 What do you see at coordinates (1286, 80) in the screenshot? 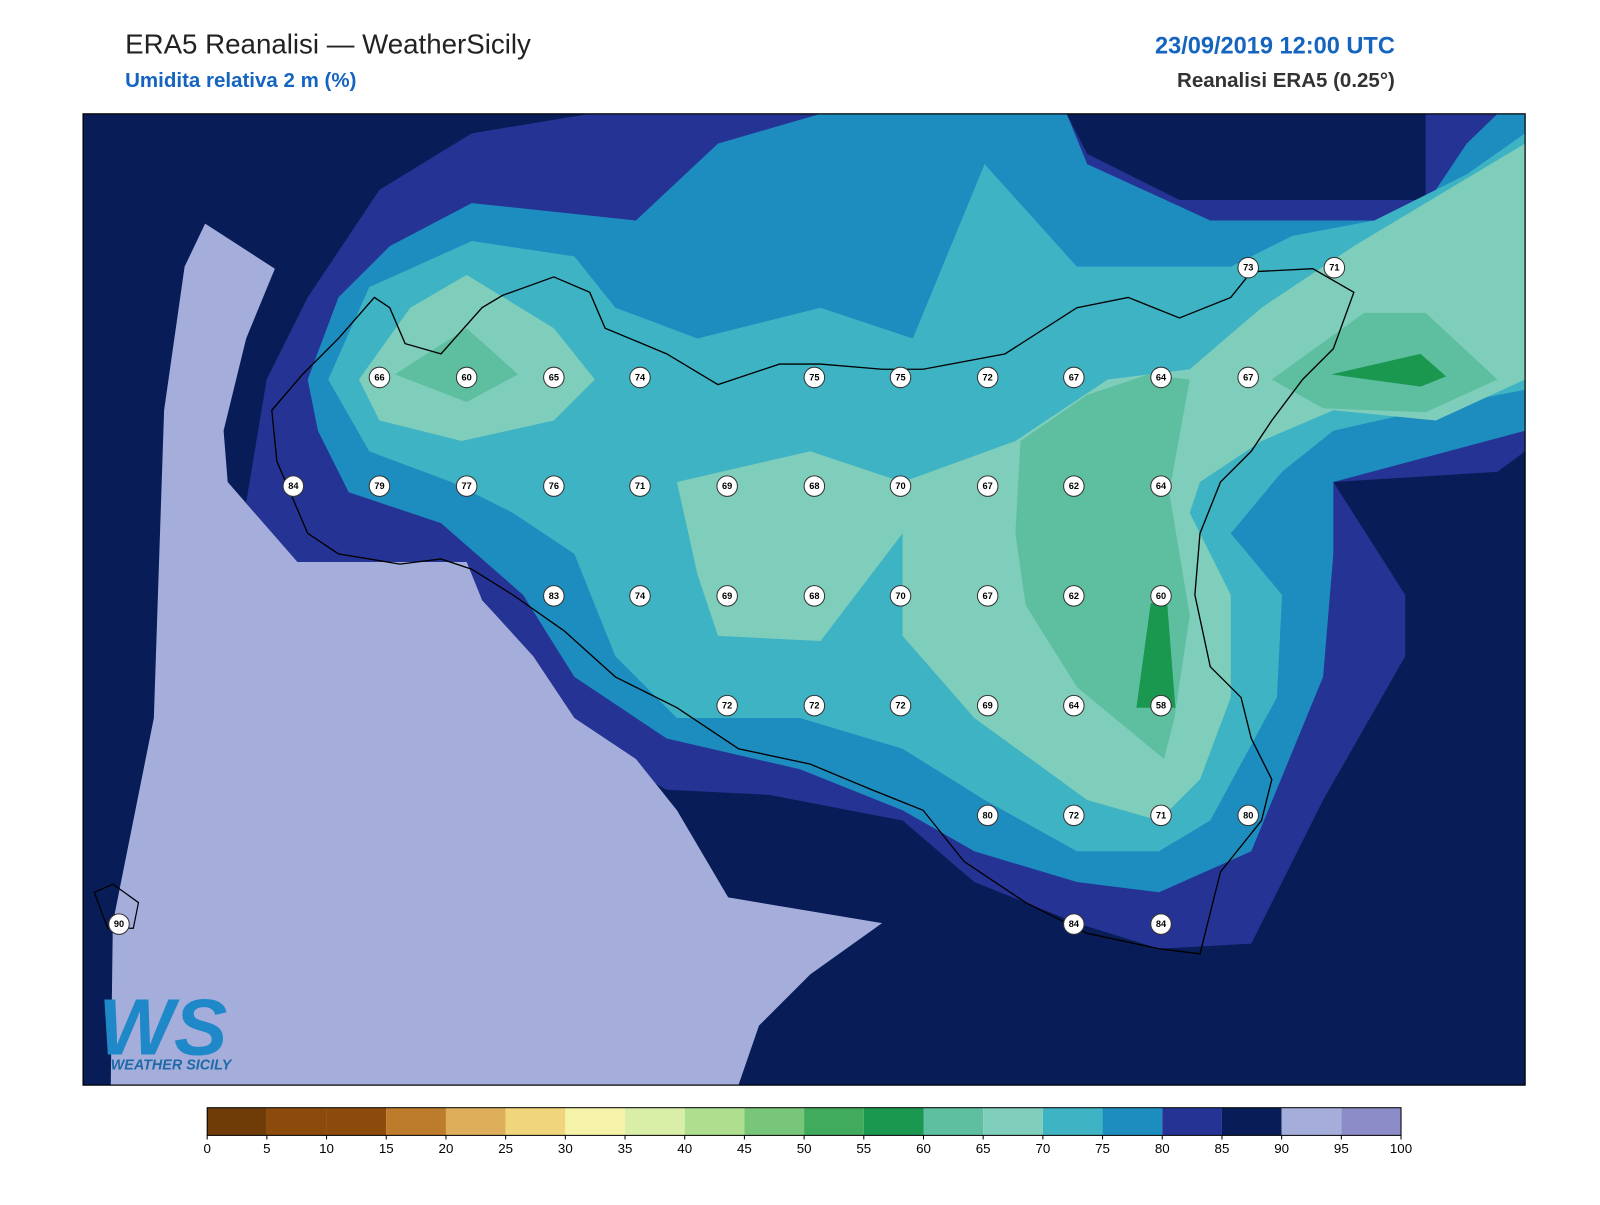
I see `source: Reanalisi ERA5 (0.25°)` at bounding box center [1286, 80].